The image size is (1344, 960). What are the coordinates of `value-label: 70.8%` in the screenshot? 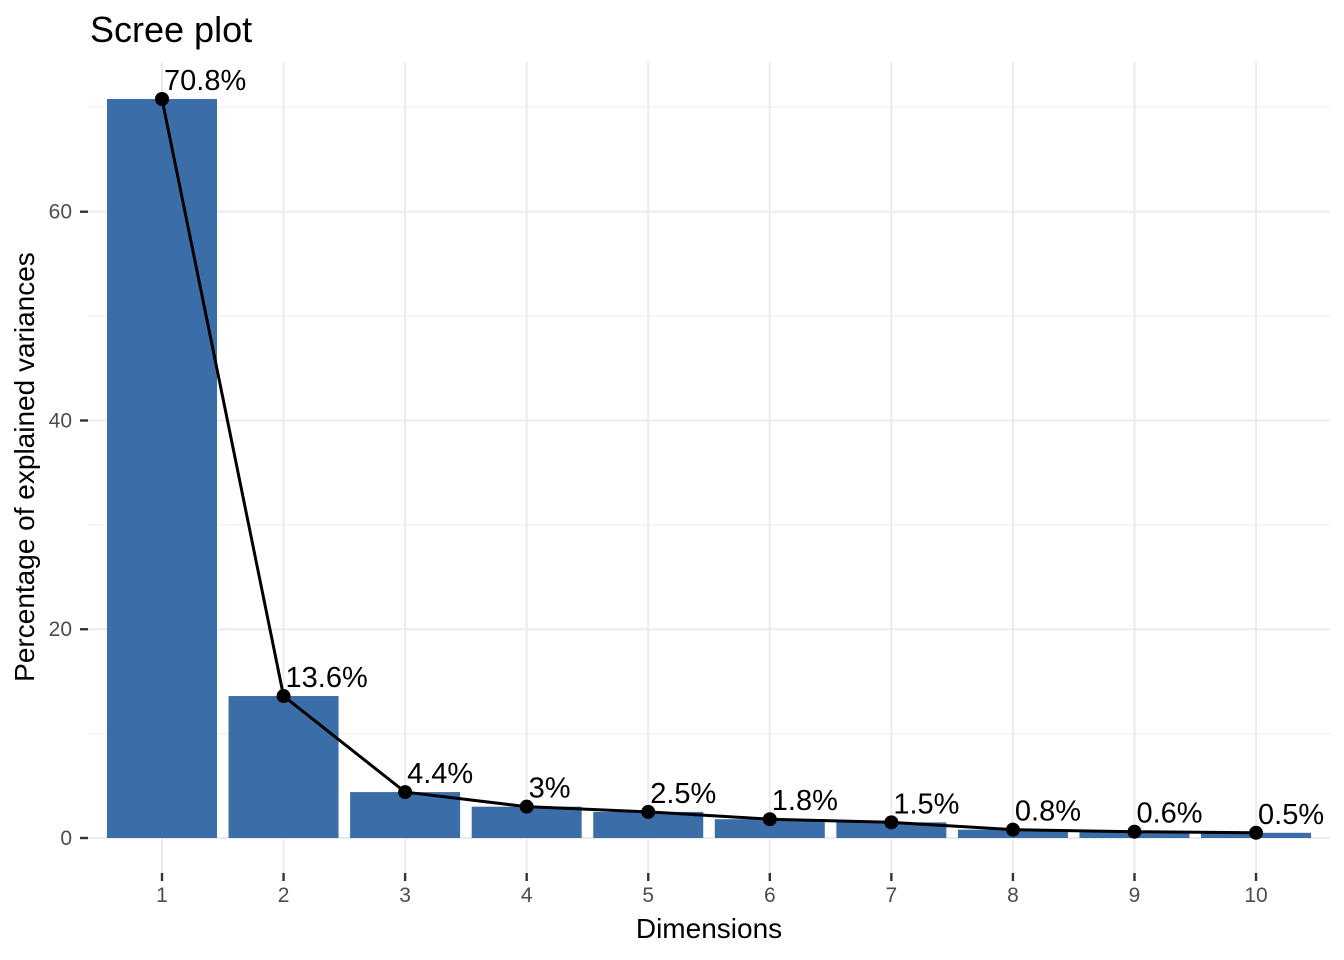 It's located at (205, 81).